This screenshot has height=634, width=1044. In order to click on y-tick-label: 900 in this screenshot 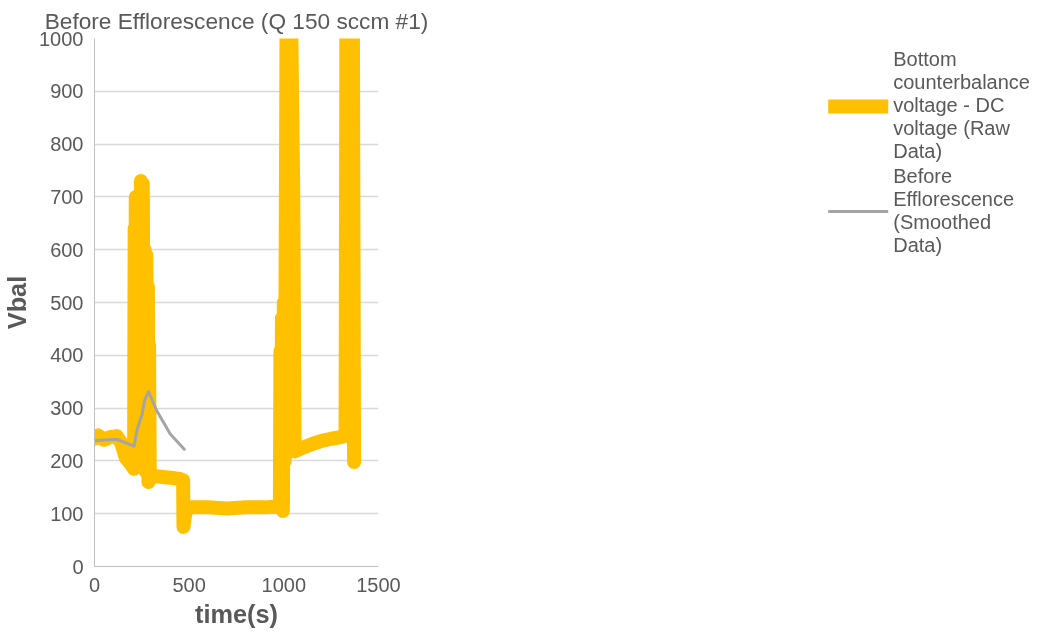, I will do `click(67, 91)`.